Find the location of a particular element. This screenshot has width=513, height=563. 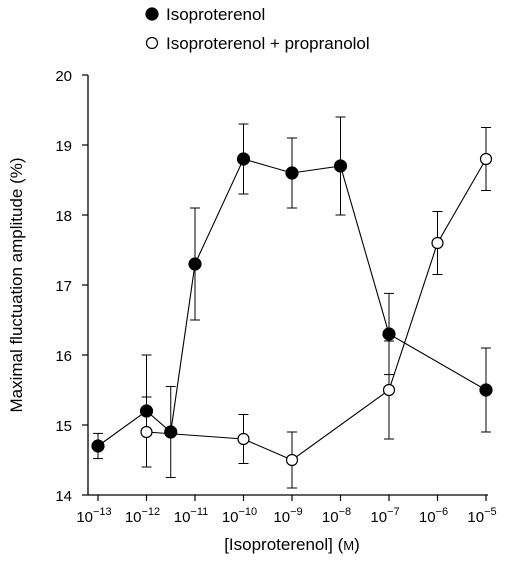

x-axis-title-main: [Isoproterenol] ( is located at coordinates (283, 544).